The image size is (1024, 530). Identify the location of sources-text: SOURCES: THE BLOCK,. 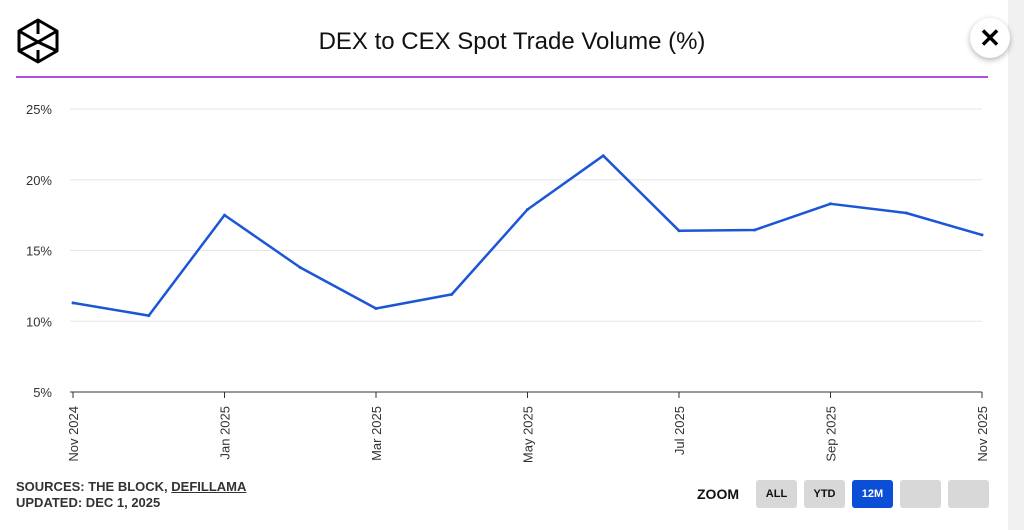
(94, 486).